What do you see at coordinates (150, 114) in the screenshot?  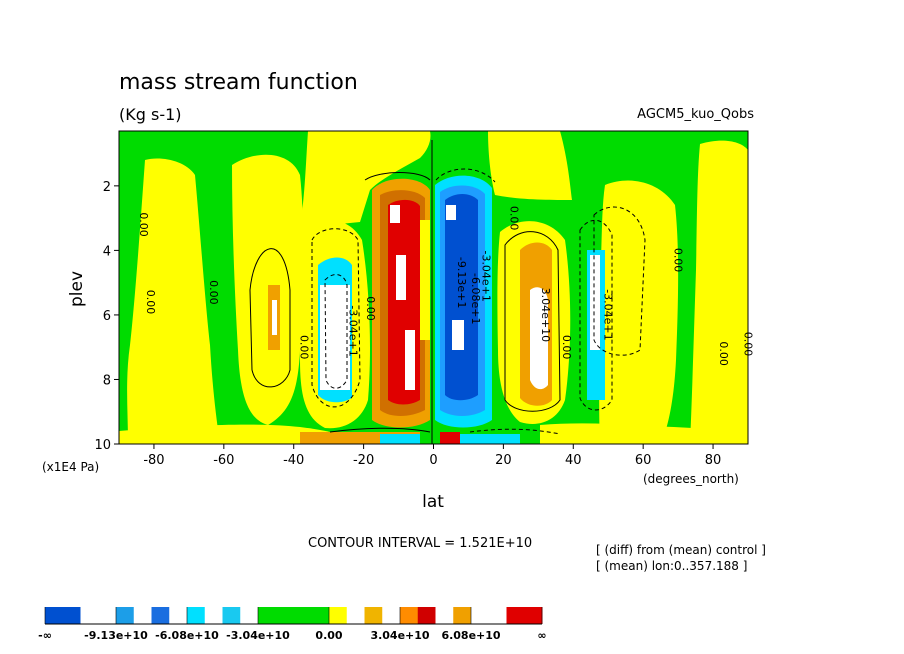 I see `chart-units: (Kg s-1)` at bounding box center [150, 114].